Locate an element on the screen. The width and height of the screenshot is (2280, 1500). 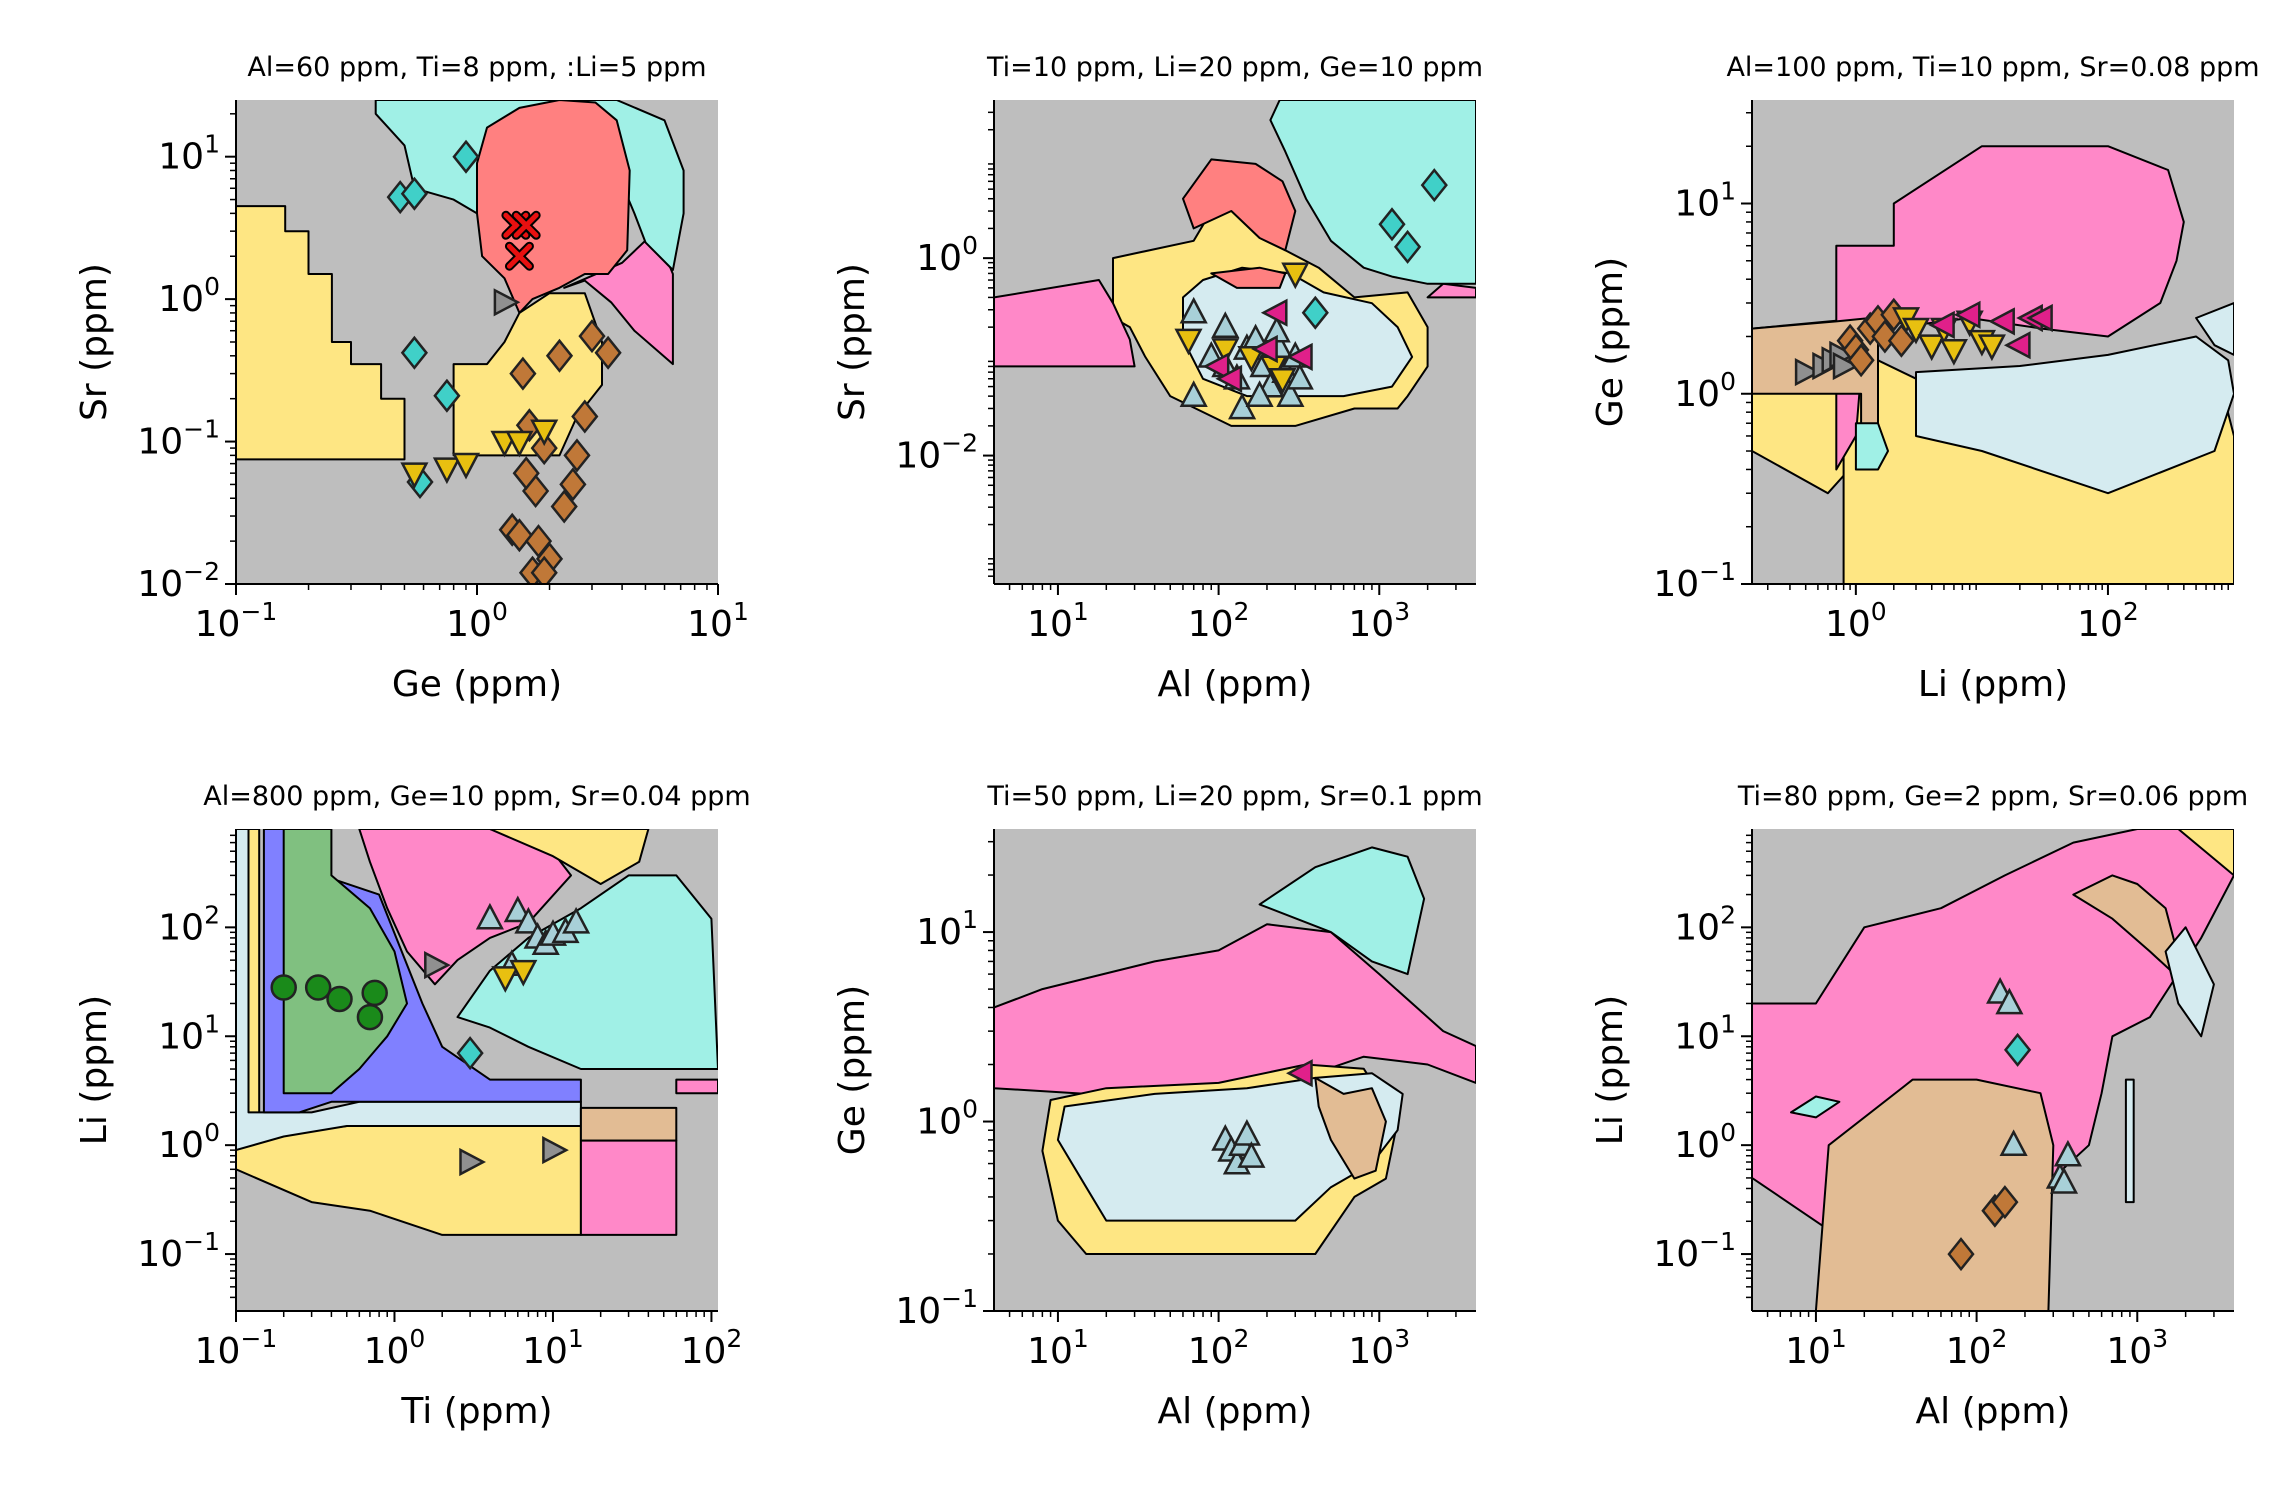
region-lightblue is located at coordinates (2214, 329).